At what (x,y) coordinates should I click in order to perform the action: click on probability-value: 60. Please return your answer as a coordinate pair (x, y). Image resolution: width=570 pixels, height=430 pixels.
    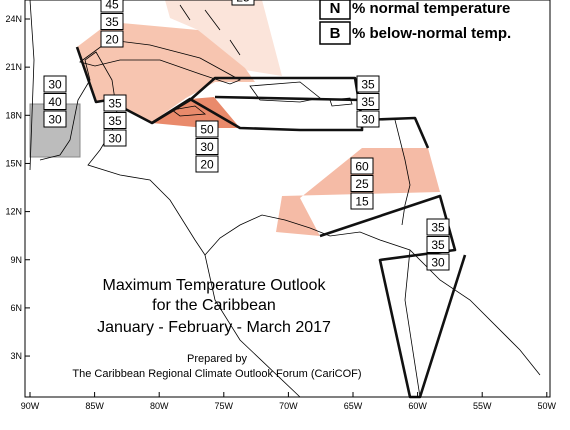
    Looking at the image, I should click on (362, 167).